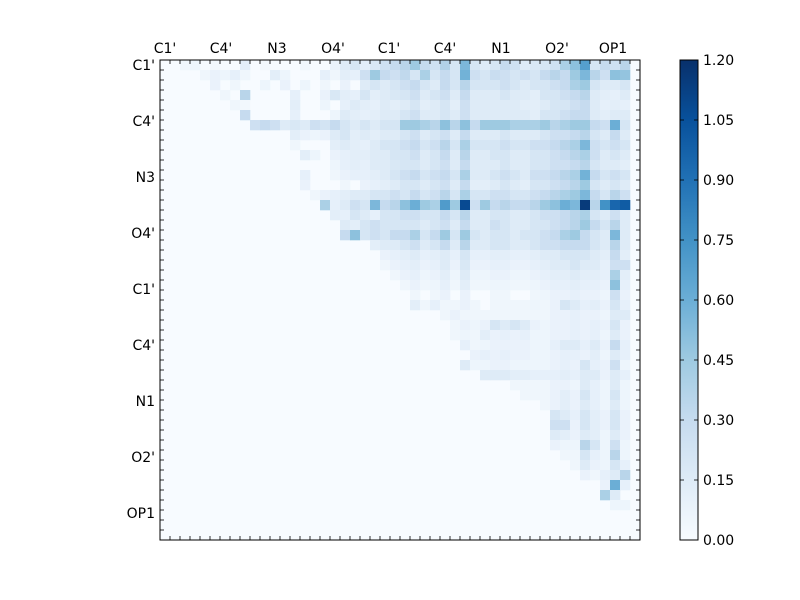  I want to click on y-tick-label: C1', so click(143, 66).